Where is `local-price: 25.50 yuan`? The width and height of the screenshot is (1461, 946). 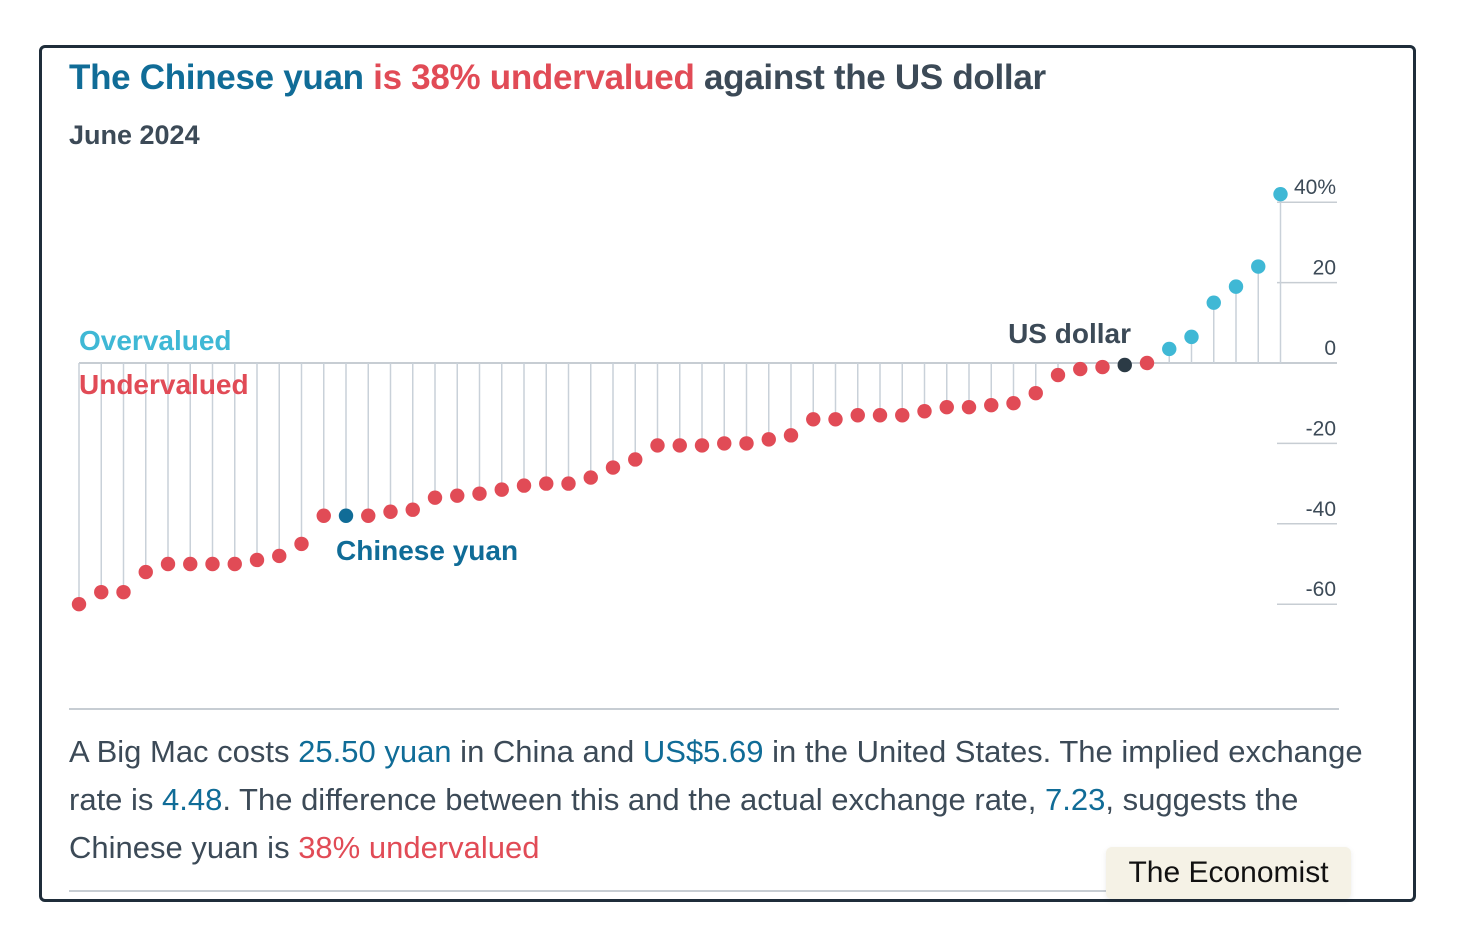
local-price: 25.50 yuan is located at coordinates (375, 751).